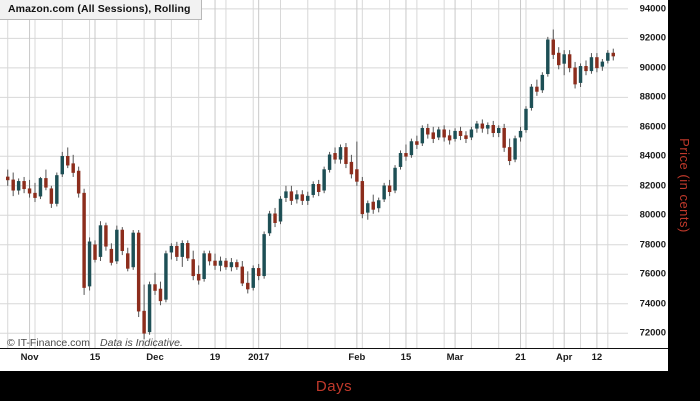  Describe the element at coordinates (141, 343) in the screenshot. I see `watermark-disclaimer: Data is Indicative.` at that location.